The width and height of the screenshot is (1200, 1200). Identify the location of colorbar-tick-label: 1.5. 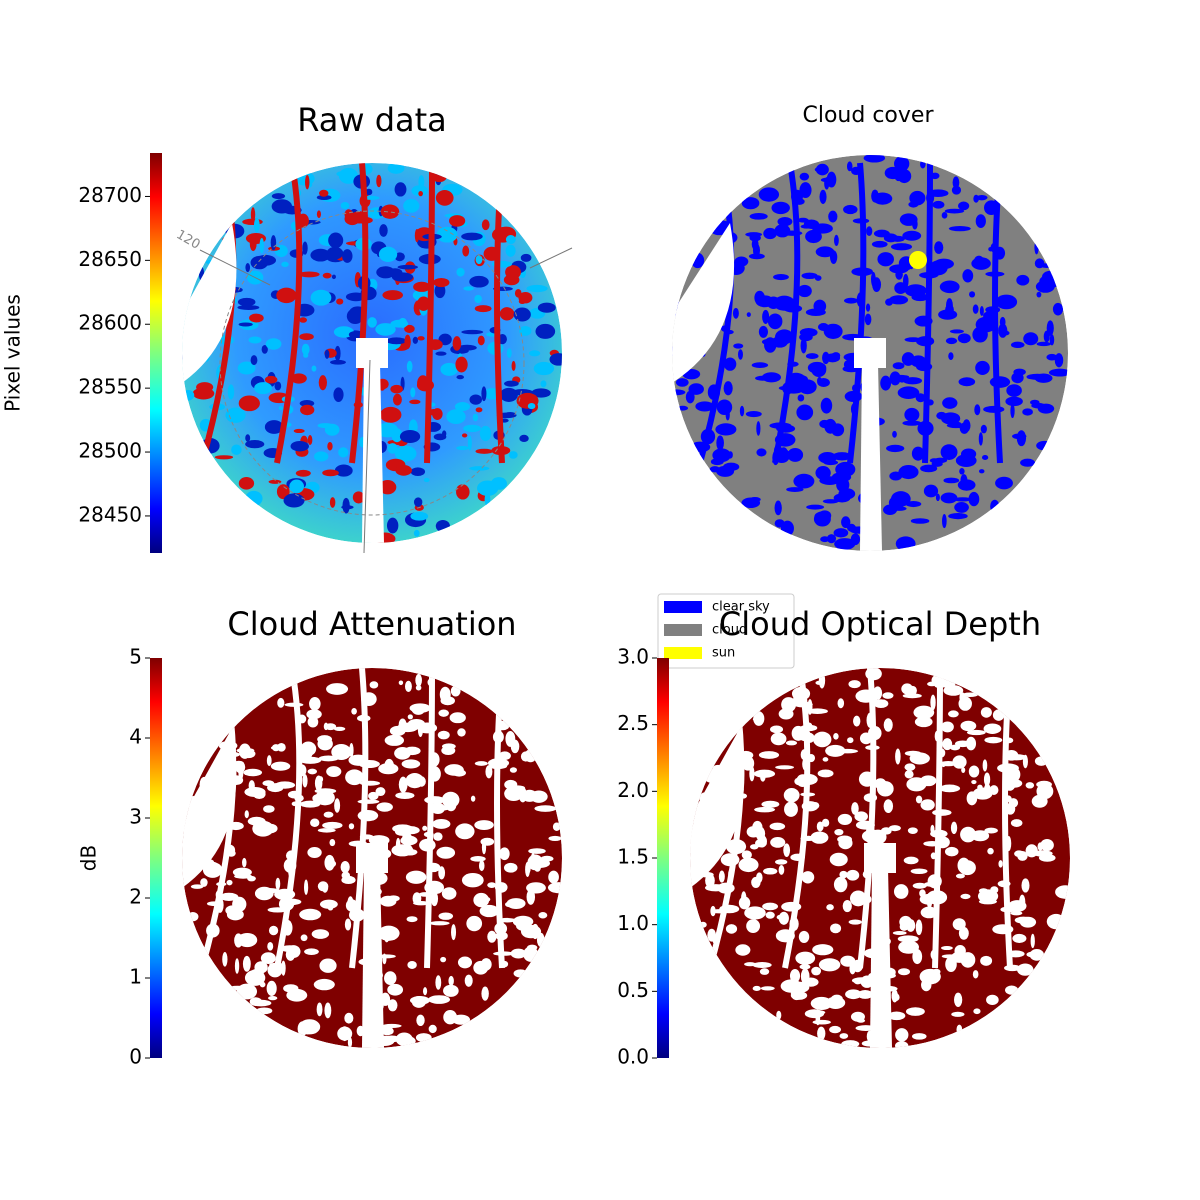
(633, 857).